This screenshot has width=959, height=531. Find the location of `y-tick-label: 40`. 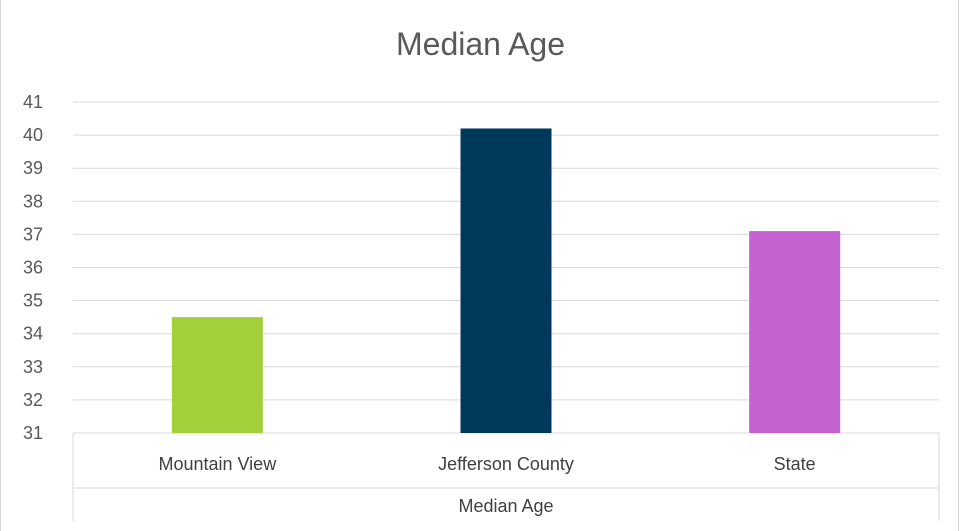

y-tick-label: 40 is located at coordinates (33, 135).